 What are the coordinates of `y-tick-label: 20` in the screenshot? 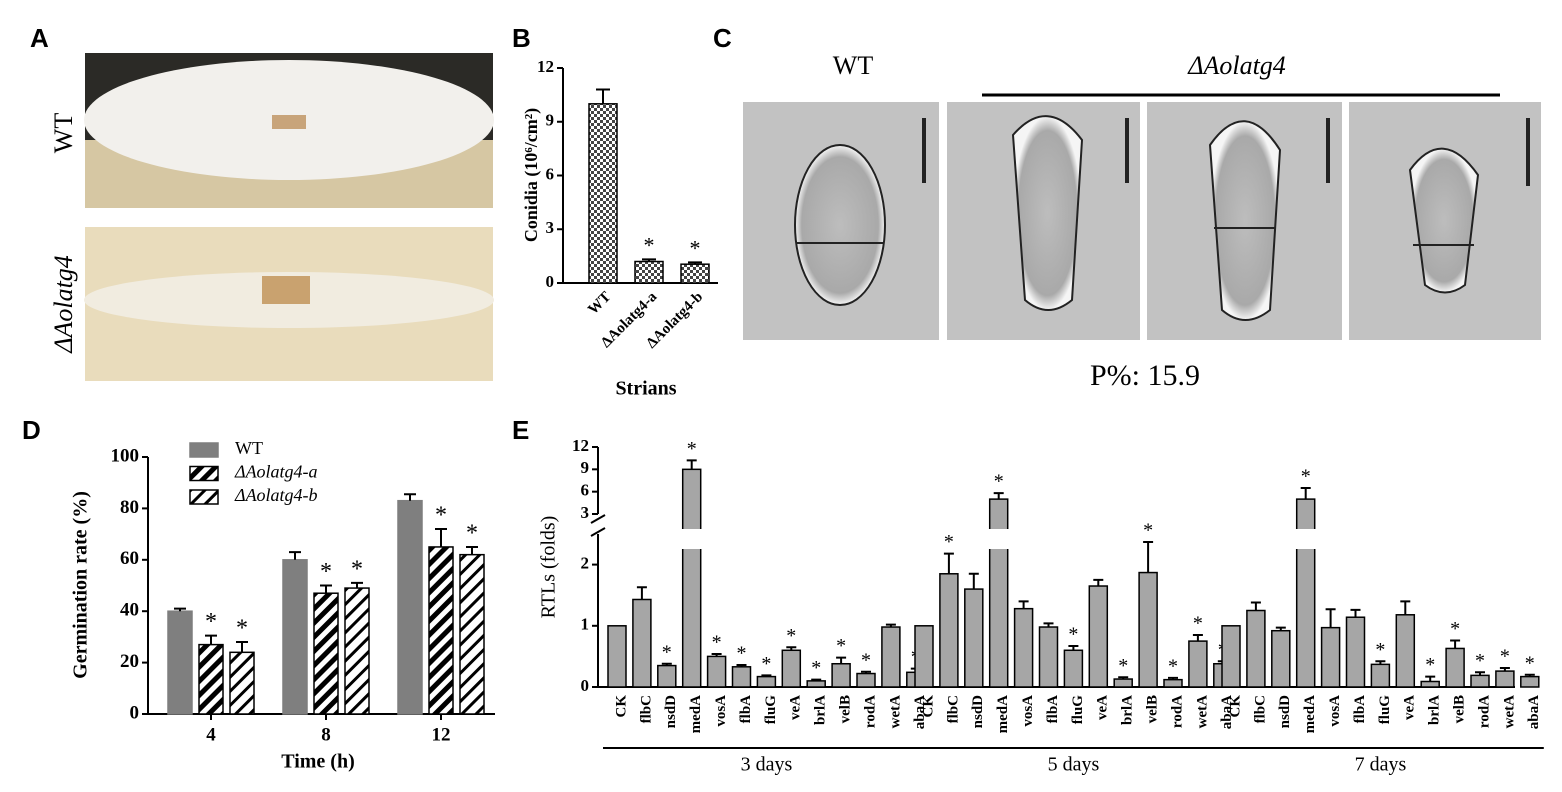 It's located at (129, 661).